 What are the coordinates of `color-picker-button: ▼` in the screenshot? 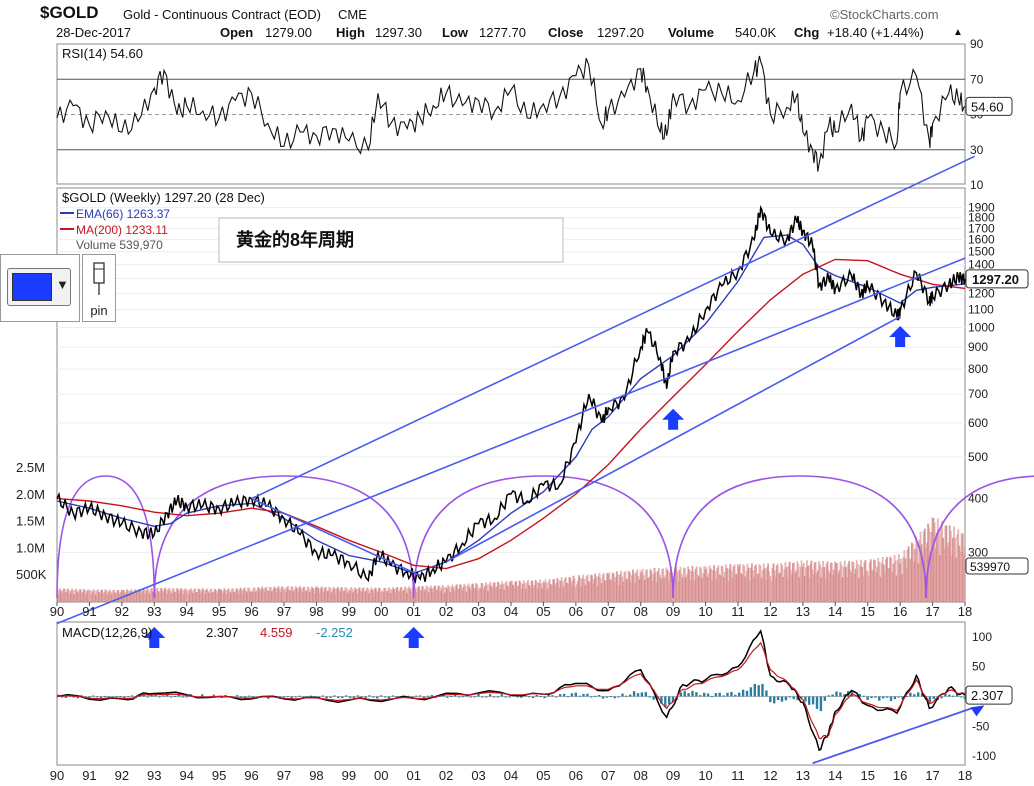 It's located at (39, 287).